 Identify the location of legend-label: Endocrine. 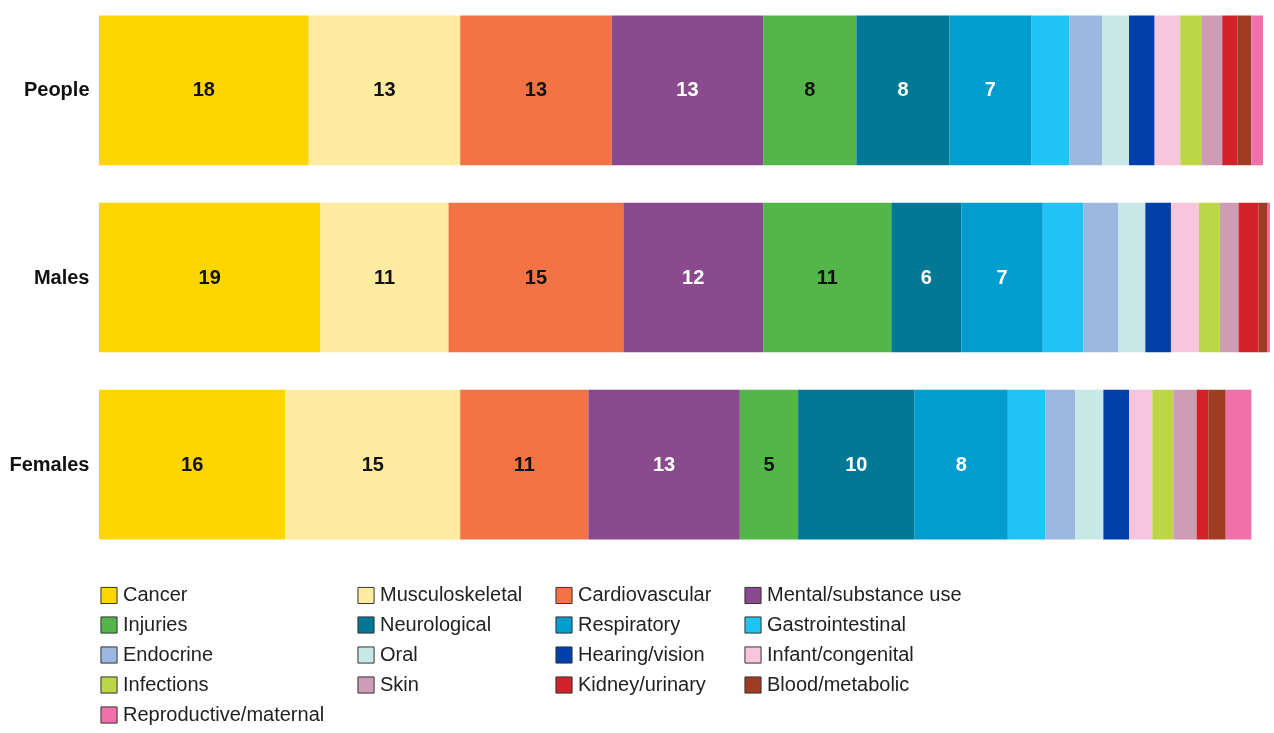
(168, 654).